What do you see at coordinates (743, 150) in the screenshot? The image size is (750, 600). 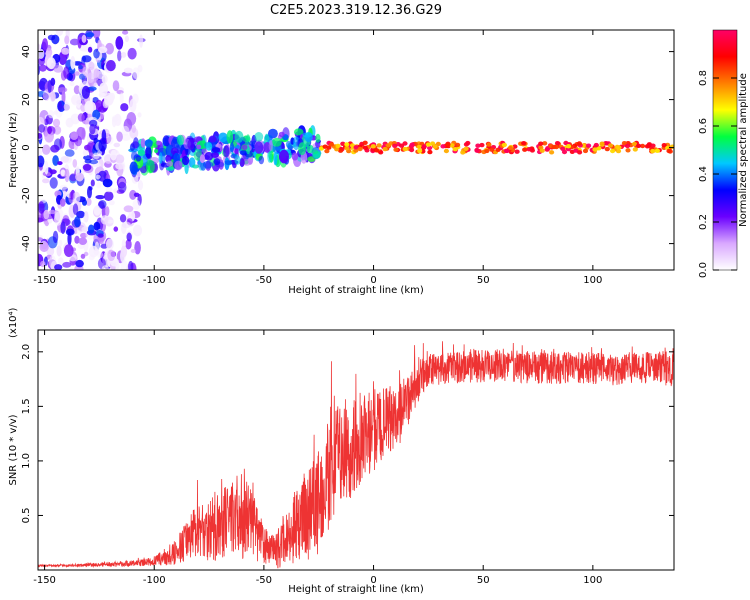 I see `colorbar-label: Normalized spectral amplitude` at bounding box center [743, 150].